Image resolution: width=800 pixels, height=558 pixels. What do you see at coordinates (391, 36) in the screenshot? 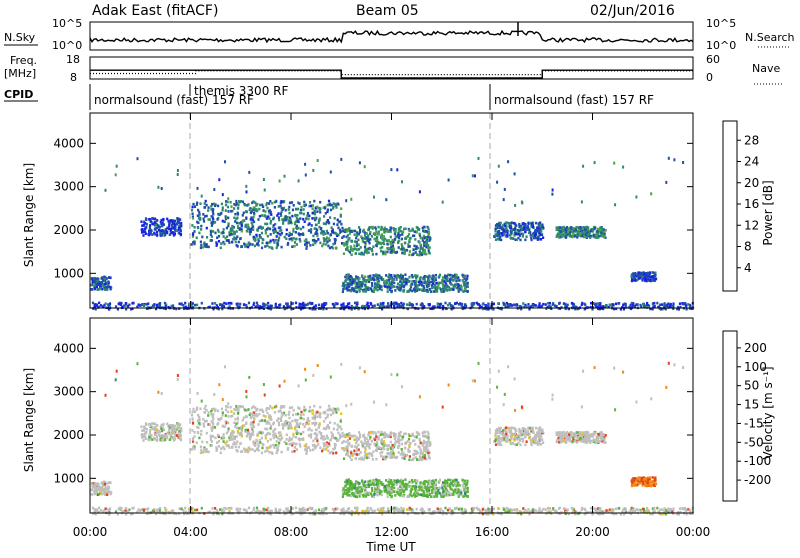
I see `nsky-series` at bounding box center [391, 36].